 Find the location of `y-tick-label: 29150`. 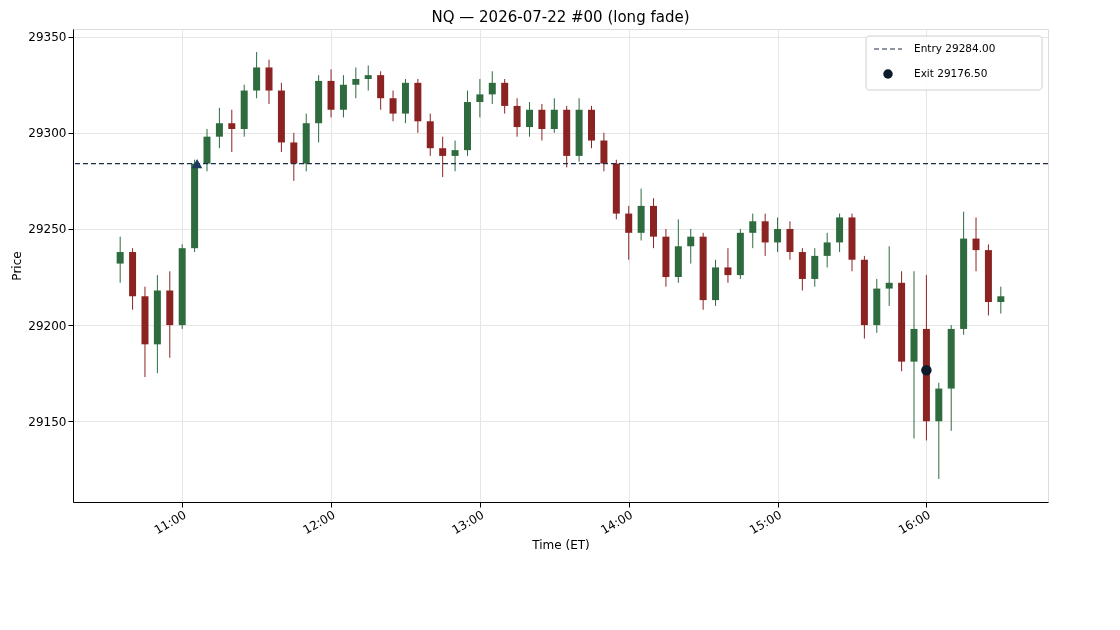

y-tick-label: 29150 is located at coordinates (47, 421).